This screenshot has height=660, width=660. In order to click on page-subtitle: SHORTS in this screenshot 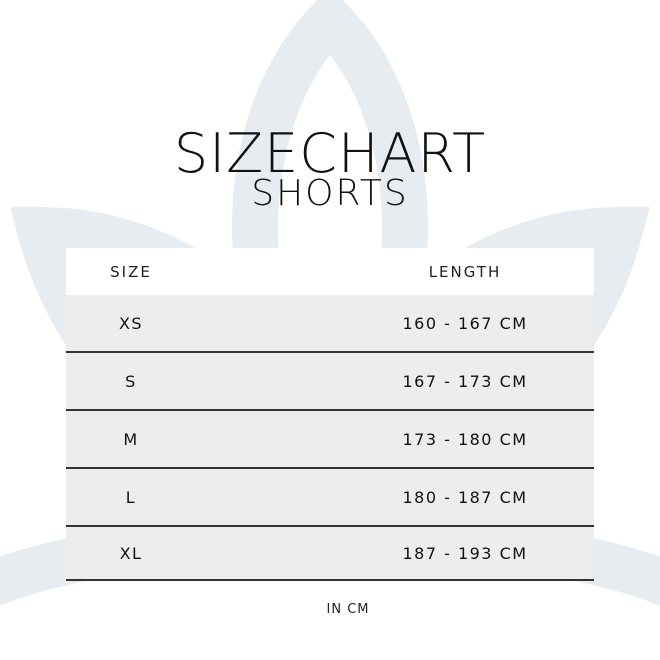, I will do `click(330, 193)`.